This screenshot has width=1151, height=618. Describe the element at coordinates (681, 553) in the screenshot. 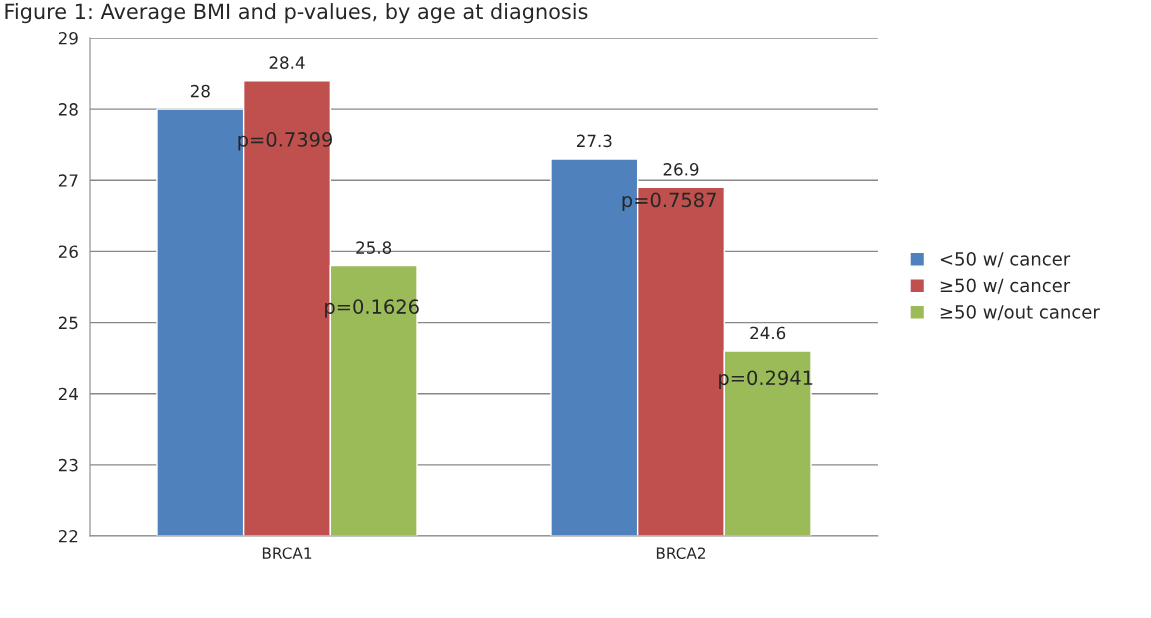

I see `x-tick-label: BRCA2` at that location.